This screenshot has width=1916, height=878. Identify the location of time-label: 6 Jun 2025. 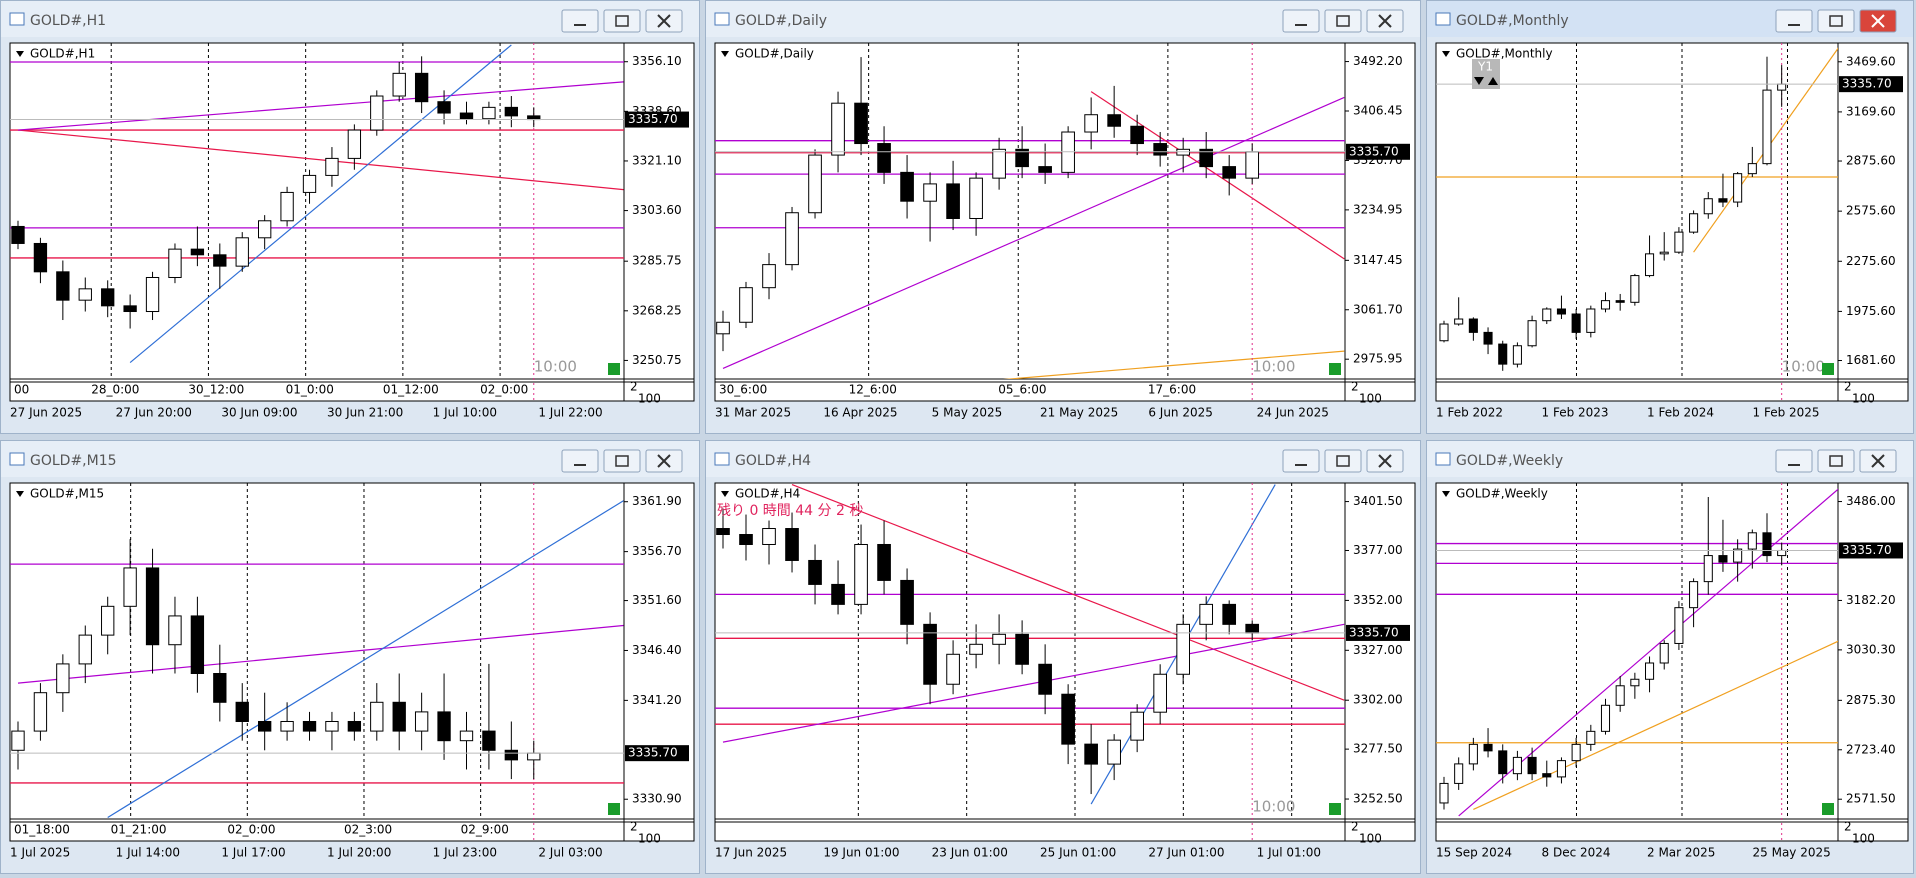
(1180, 413).